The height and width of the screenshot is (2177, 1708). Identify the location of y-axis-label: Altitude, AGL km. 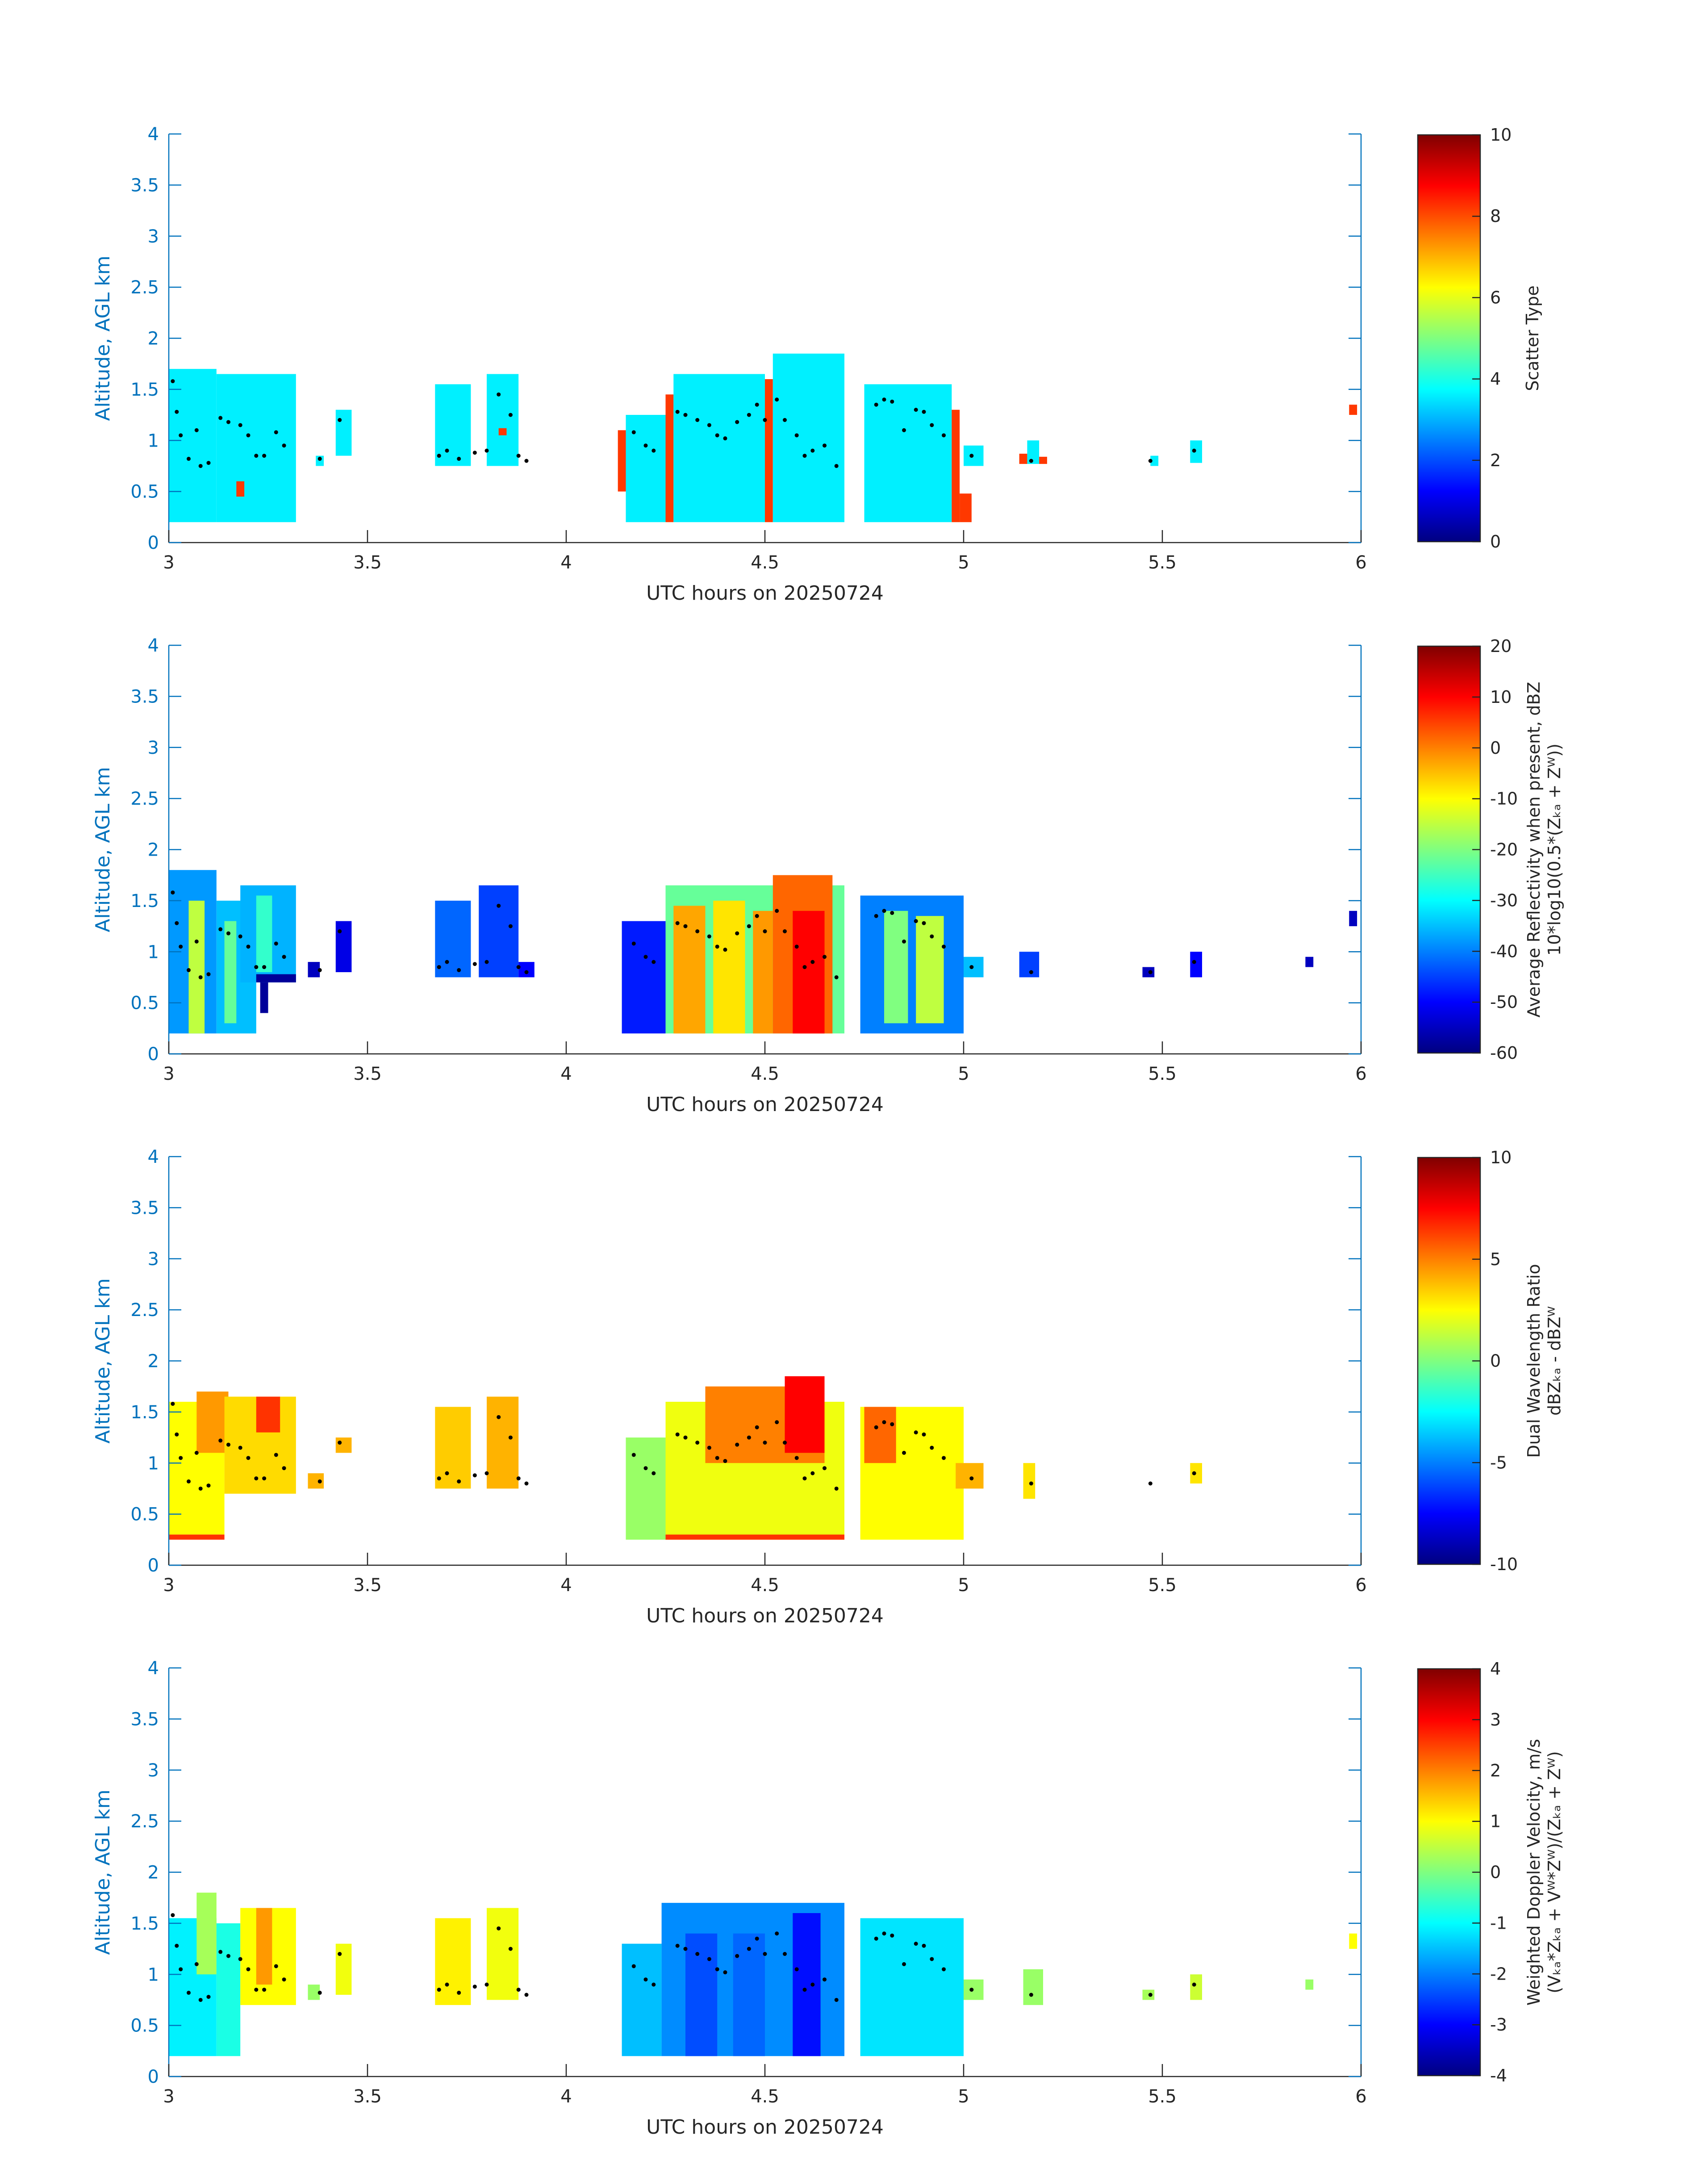
(103, 1872).